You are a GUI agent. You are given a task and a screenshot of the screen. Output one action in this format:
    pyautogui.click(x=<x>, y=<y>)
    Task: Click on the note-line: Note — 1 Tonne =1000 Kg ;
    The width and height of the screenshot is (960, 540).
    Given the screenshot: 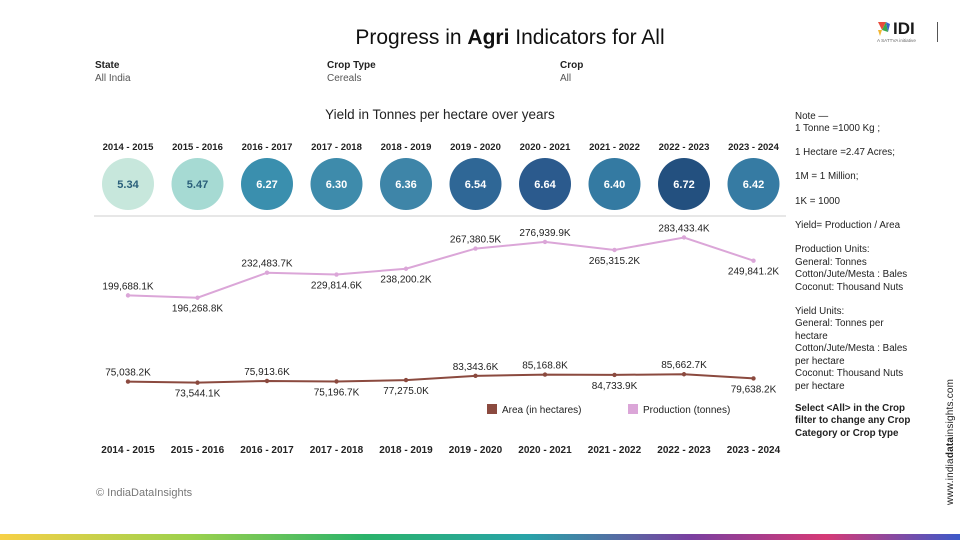 What is the action you would take?
    pyautogui.click(x=838, y=123)
    